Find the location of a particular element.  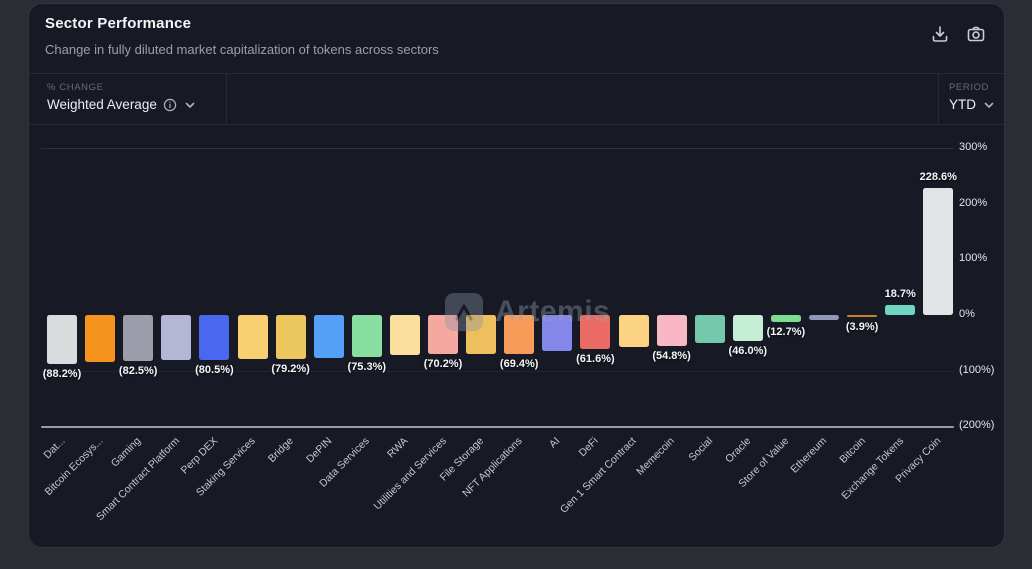

bar-value-label: (88.2%) is located at coordinates (62, 374).